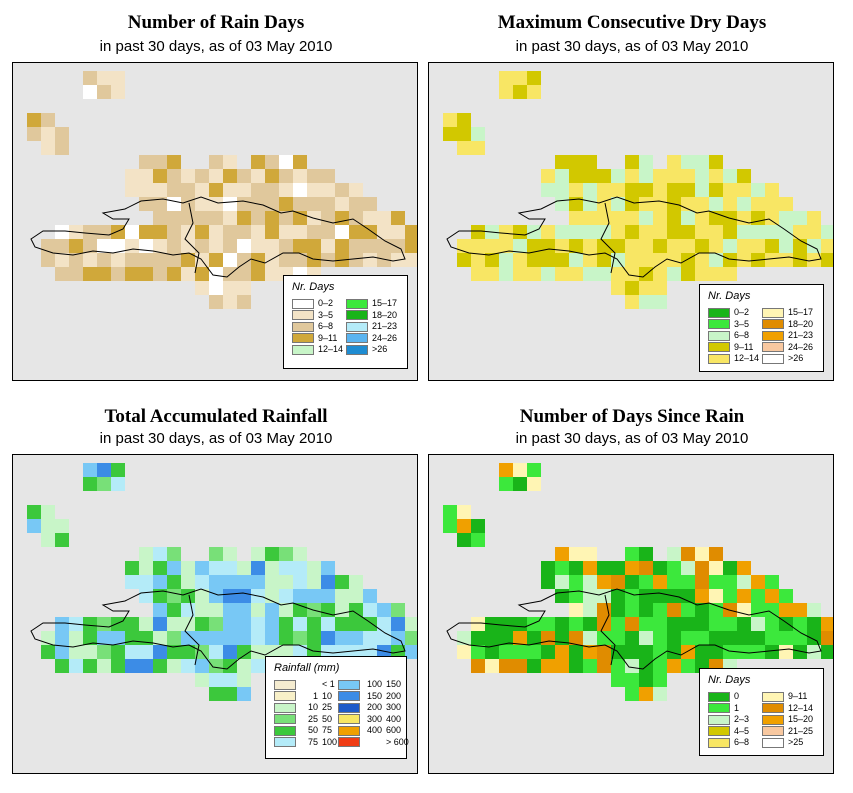 This screenshot has height=793, width=853. I want to click on legend-label-low: 1, so click(315, 695).